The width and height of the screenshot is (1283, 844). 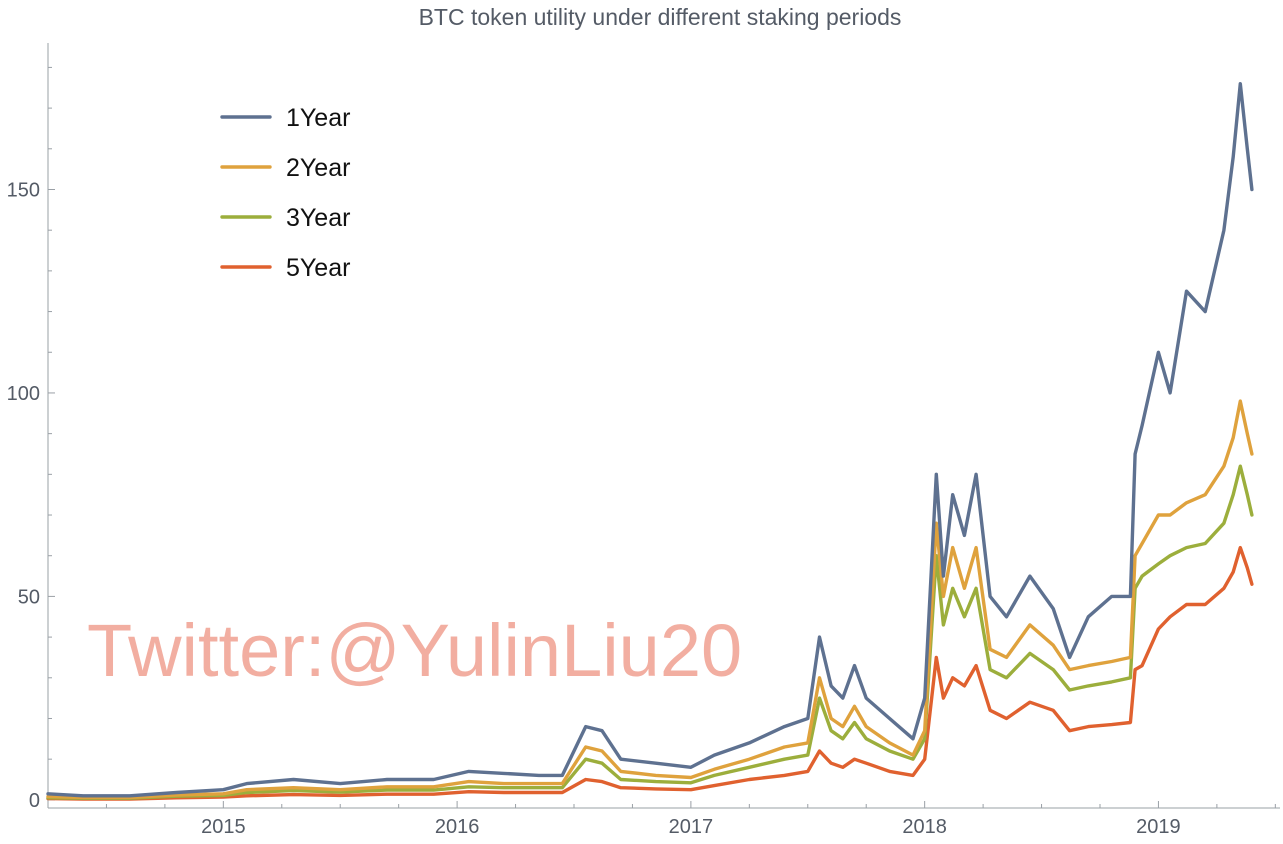 I want to click on y-tick-label: 100, so click(x=23, y=394).